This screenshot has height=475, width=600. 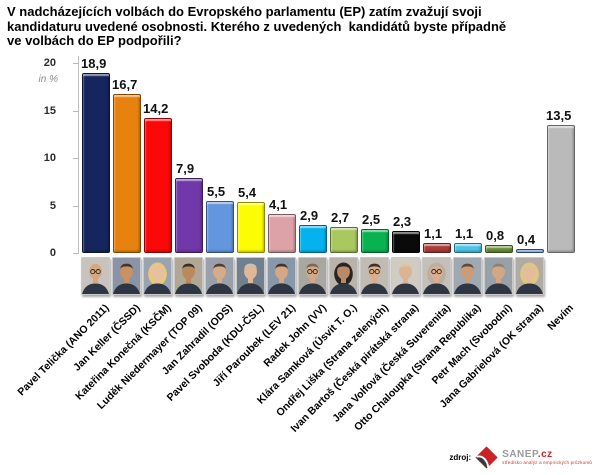 I want to click on category-label-16: Nevím, so click(x=561, y=317).